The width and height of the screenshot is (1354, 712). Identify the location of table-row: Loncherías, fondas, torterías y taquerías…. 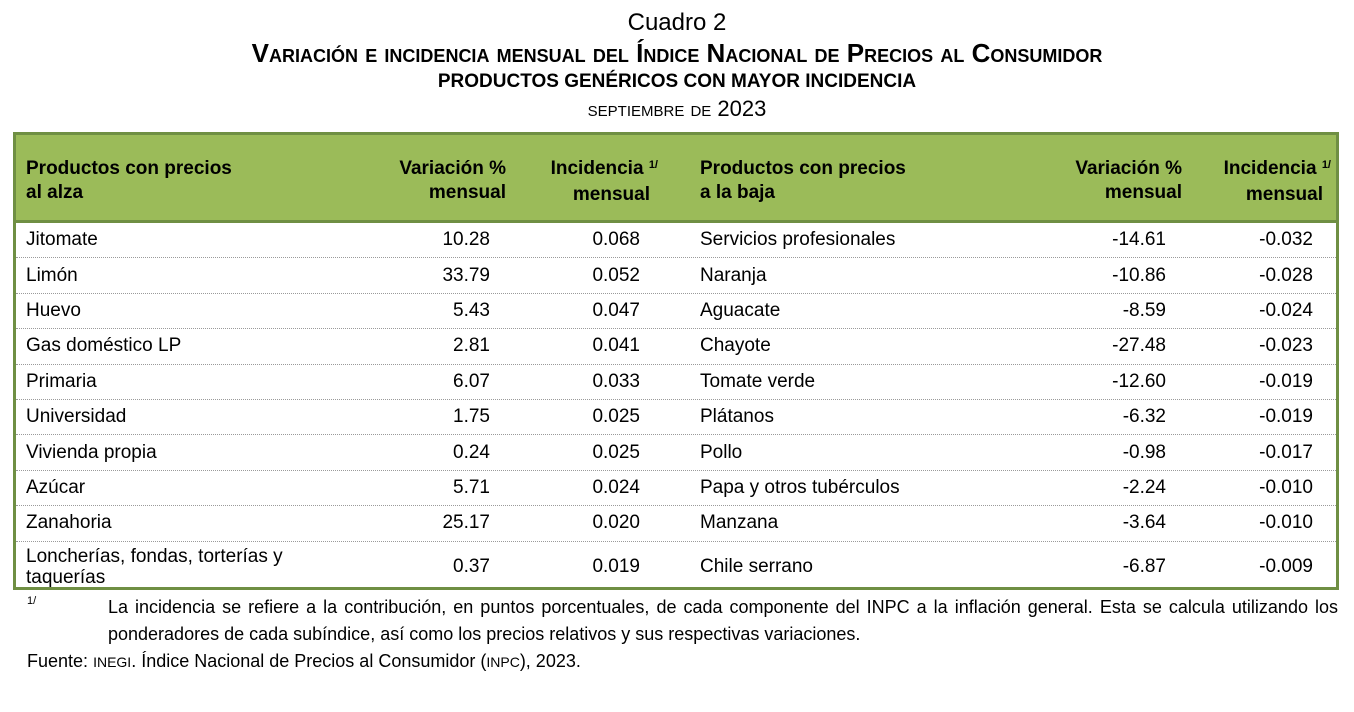
(676, 567).